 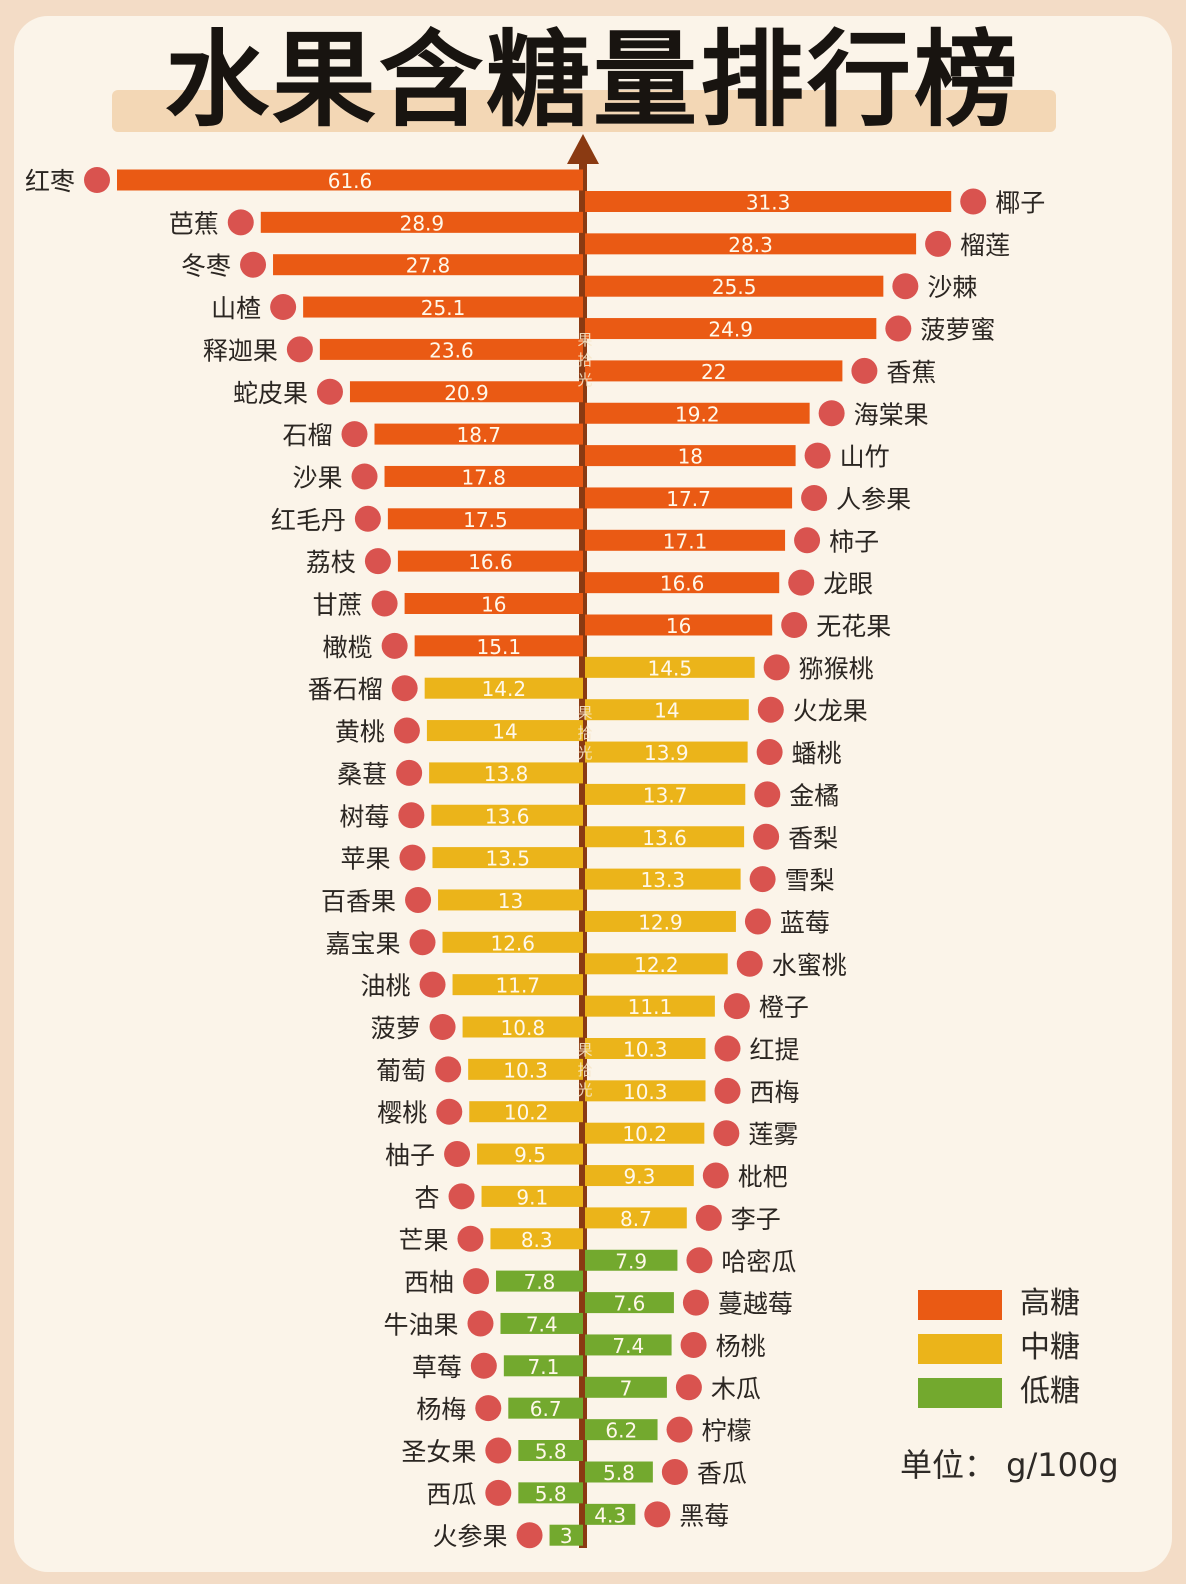 I want to click on fruit-label-left-32: 火参果, so click(x=470, y=1536).